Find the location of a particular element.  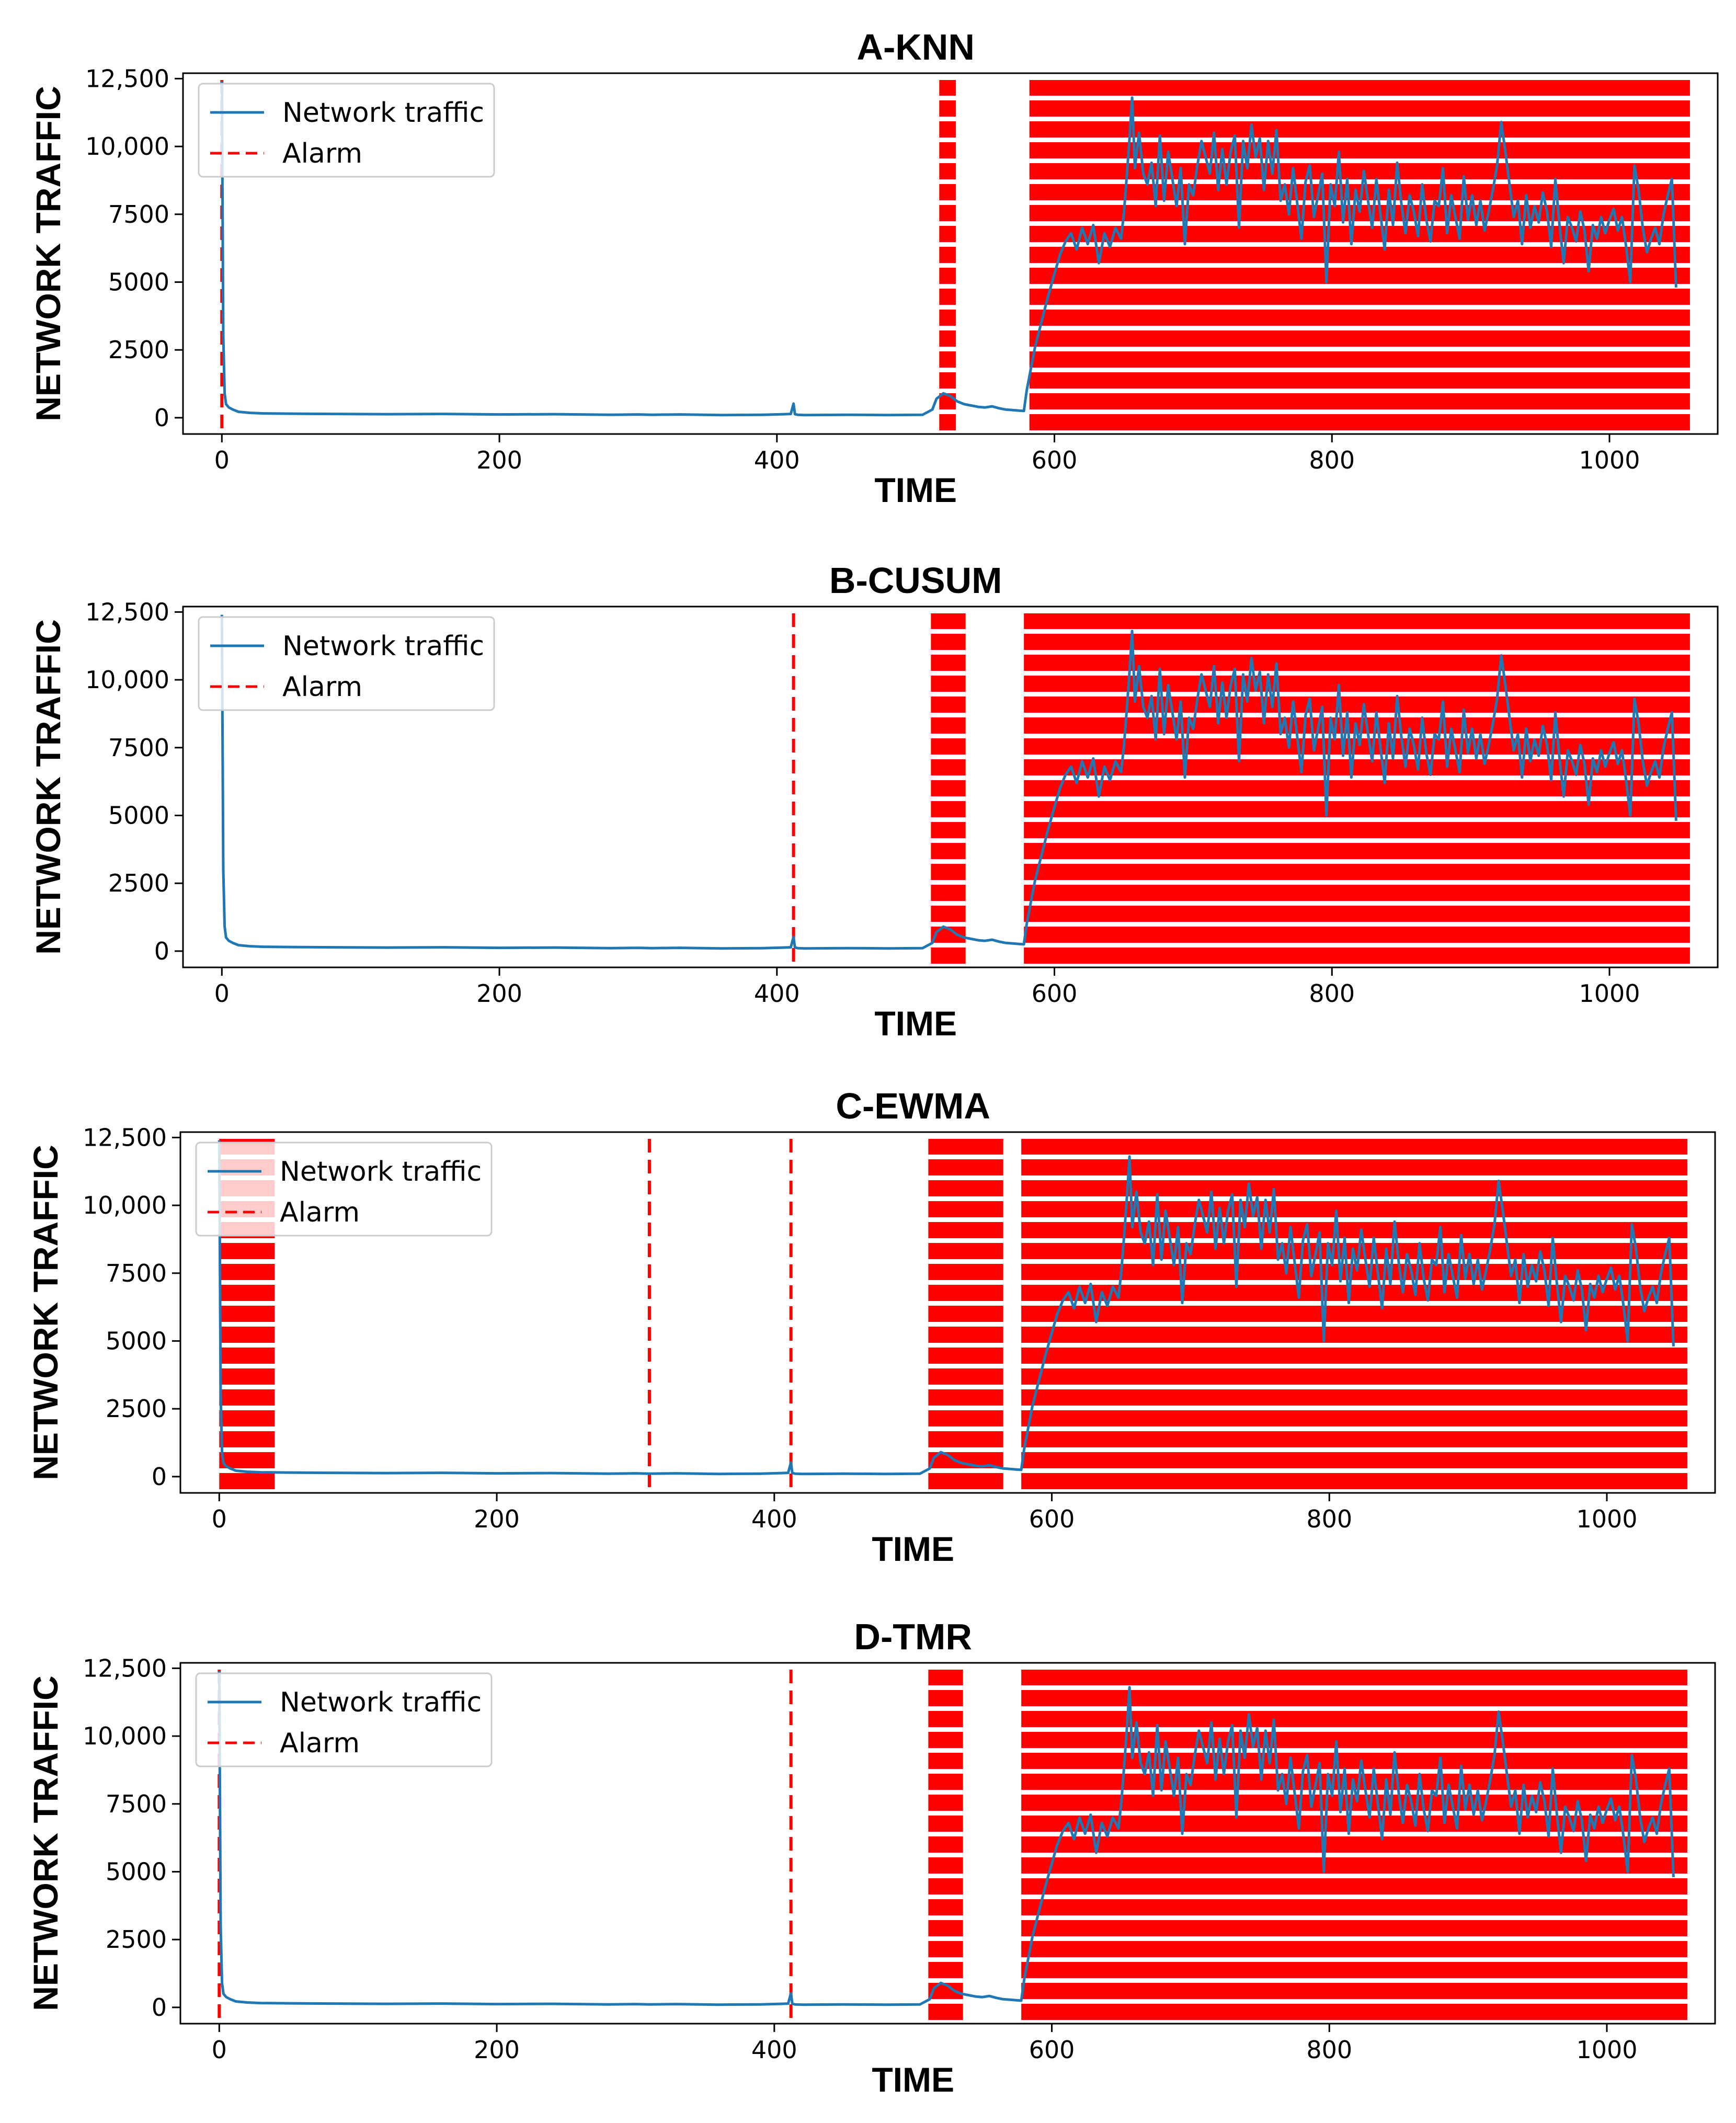

panel-title: B-CUSUM is located at coordinates (916, 580).